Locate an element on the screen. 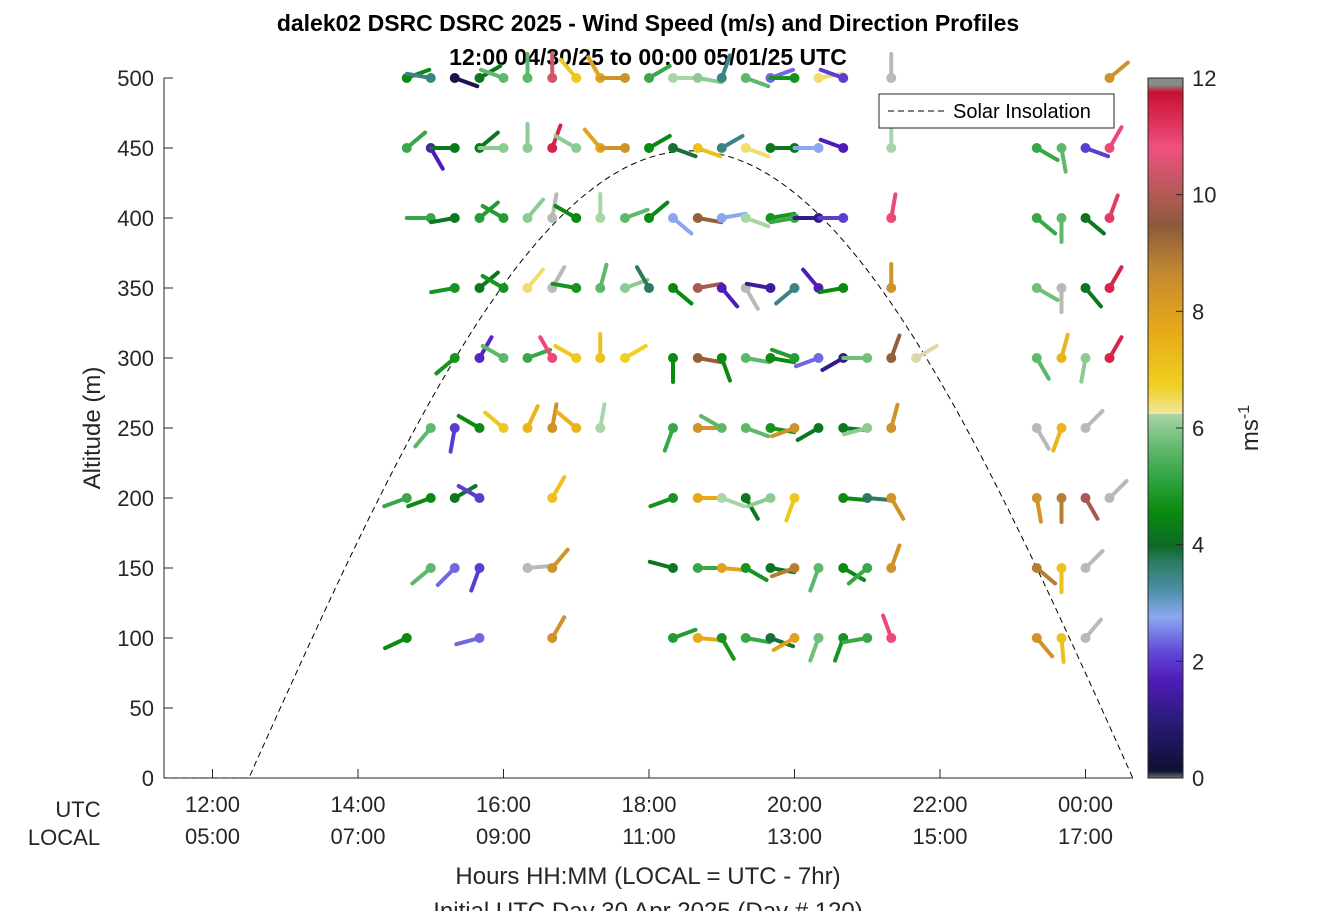  y-tick-label: 250 is located at coordinates (135, 428).